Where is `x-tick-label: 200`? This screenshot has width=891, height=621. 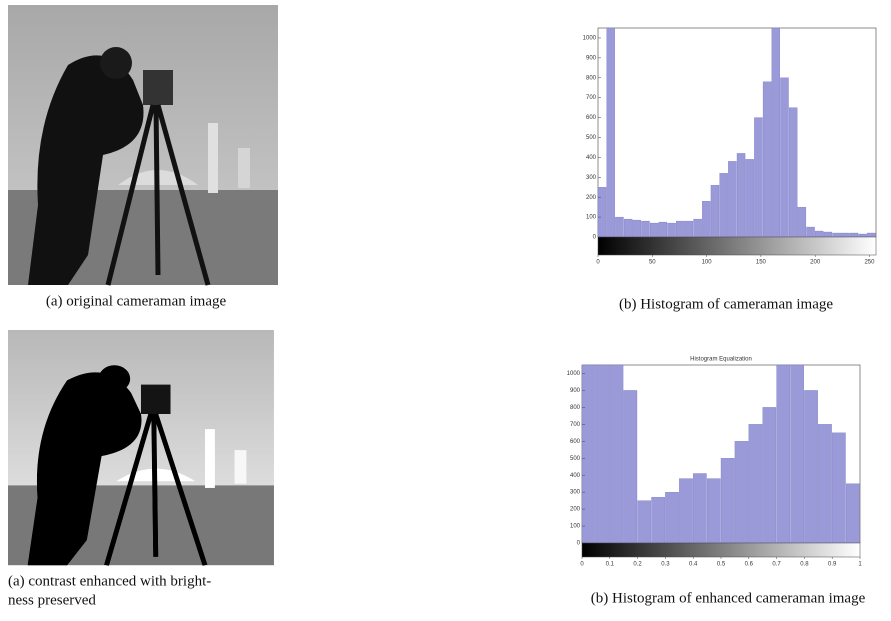
x-tick-label: 200 is located at coordinates (815, 263).